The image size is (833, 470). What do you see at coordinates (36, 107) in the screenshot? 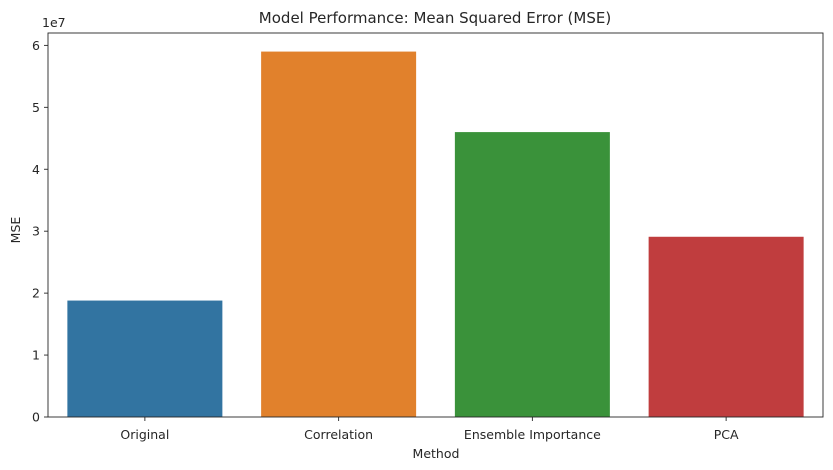
I see `y-tick-label: 5` at bounding box center [36, 107].